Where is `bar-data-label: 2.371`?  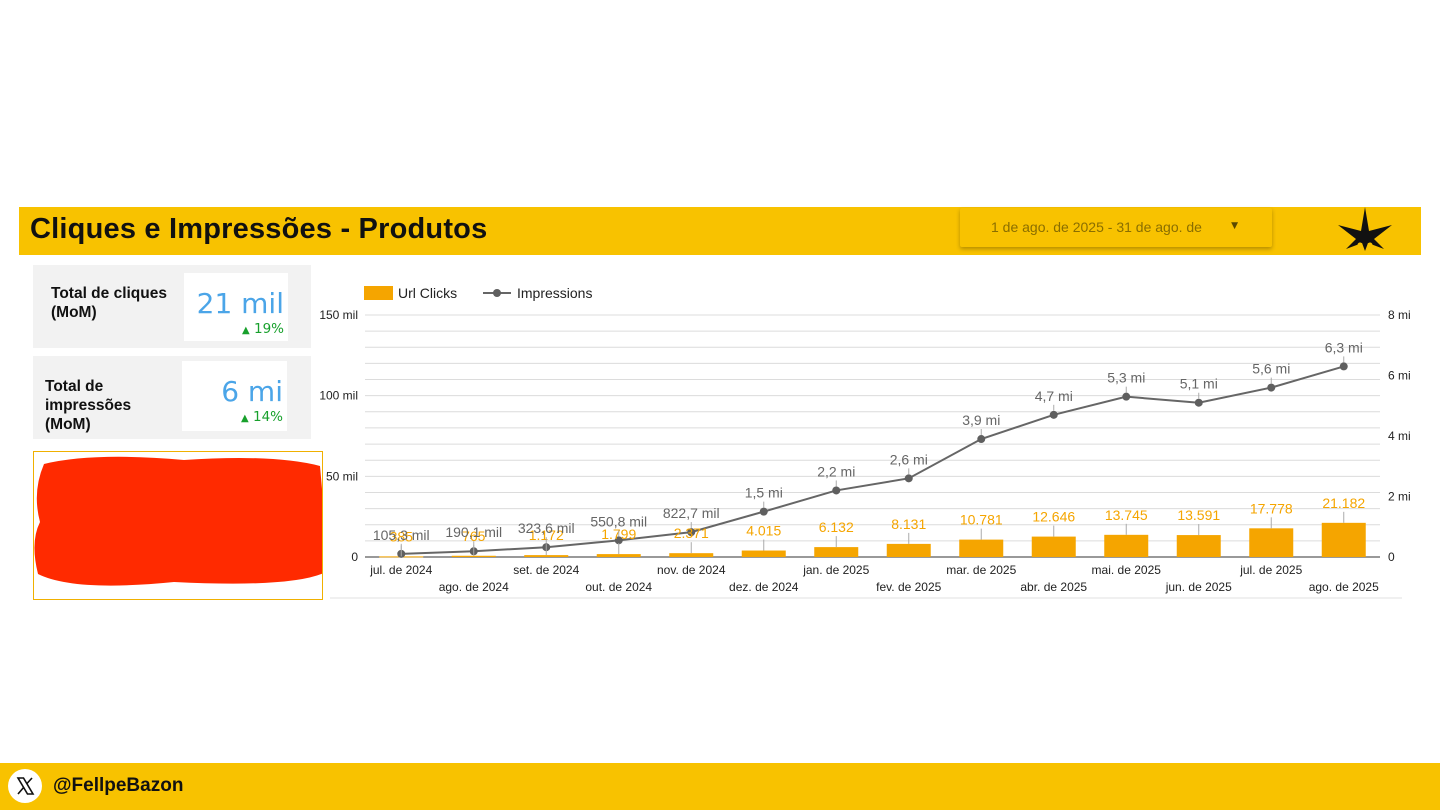
bar-data-label: 2.371 is located at coordinates (691, 533).